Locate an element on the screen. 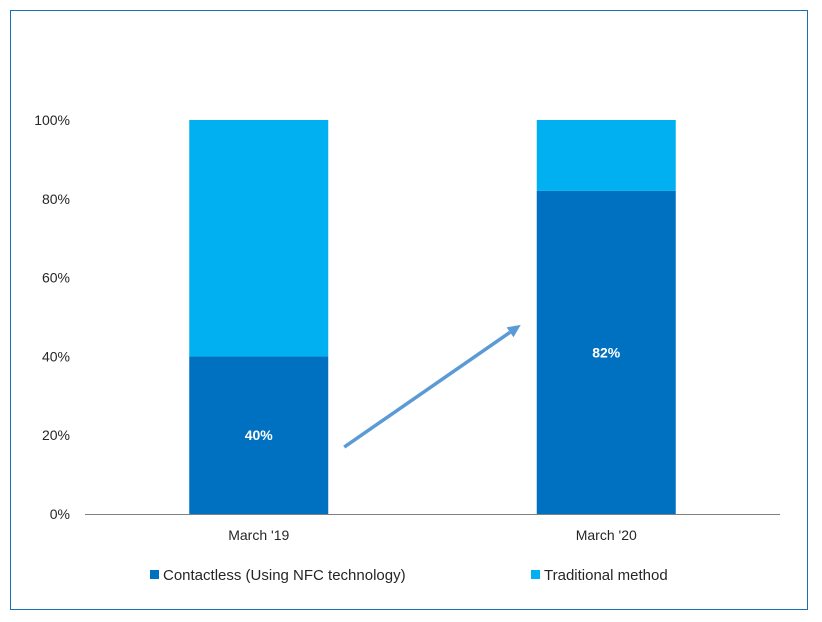 The image size is (822, 622). growth-arrow is located at coordinates (432, 386).